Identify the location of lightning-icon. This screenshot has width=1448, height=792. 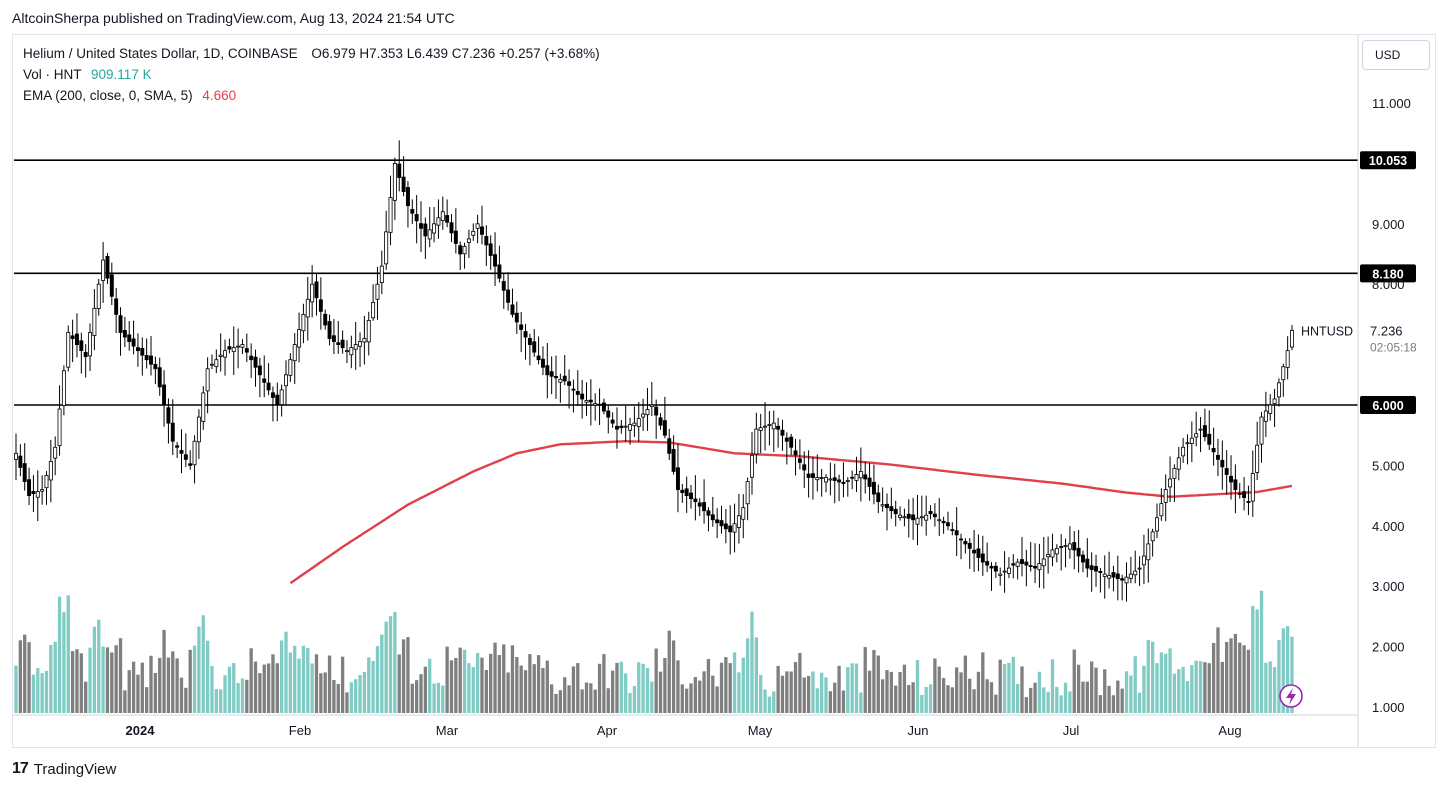
(1291, 696).